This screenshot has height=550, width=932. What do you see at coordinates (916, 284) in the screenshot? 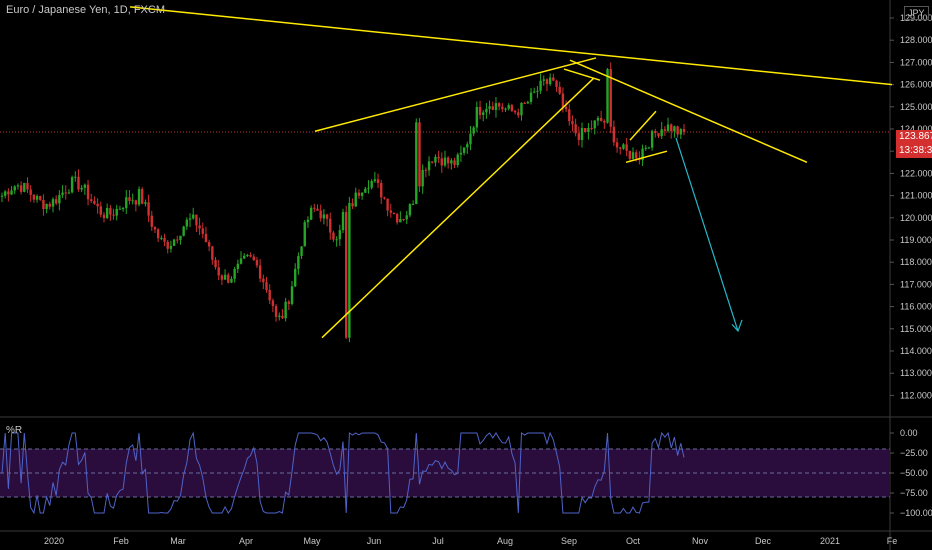
I see `price-tick-label: 117.000` at bounding box center [916, 284].